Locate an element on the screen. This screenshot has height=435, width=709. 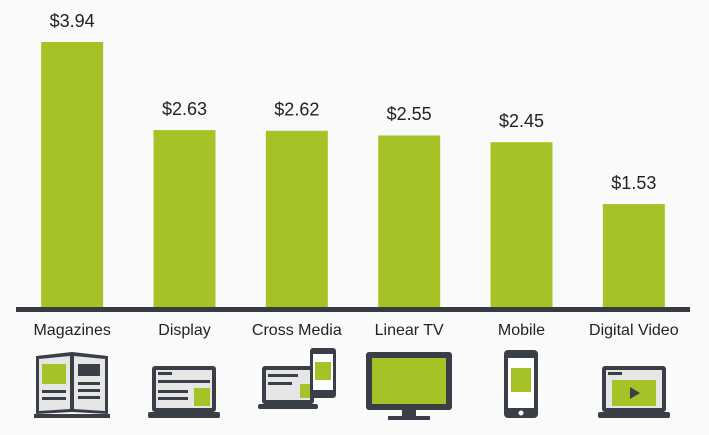
x-tick-label: Cross Media is located at coordinates (297, 330).